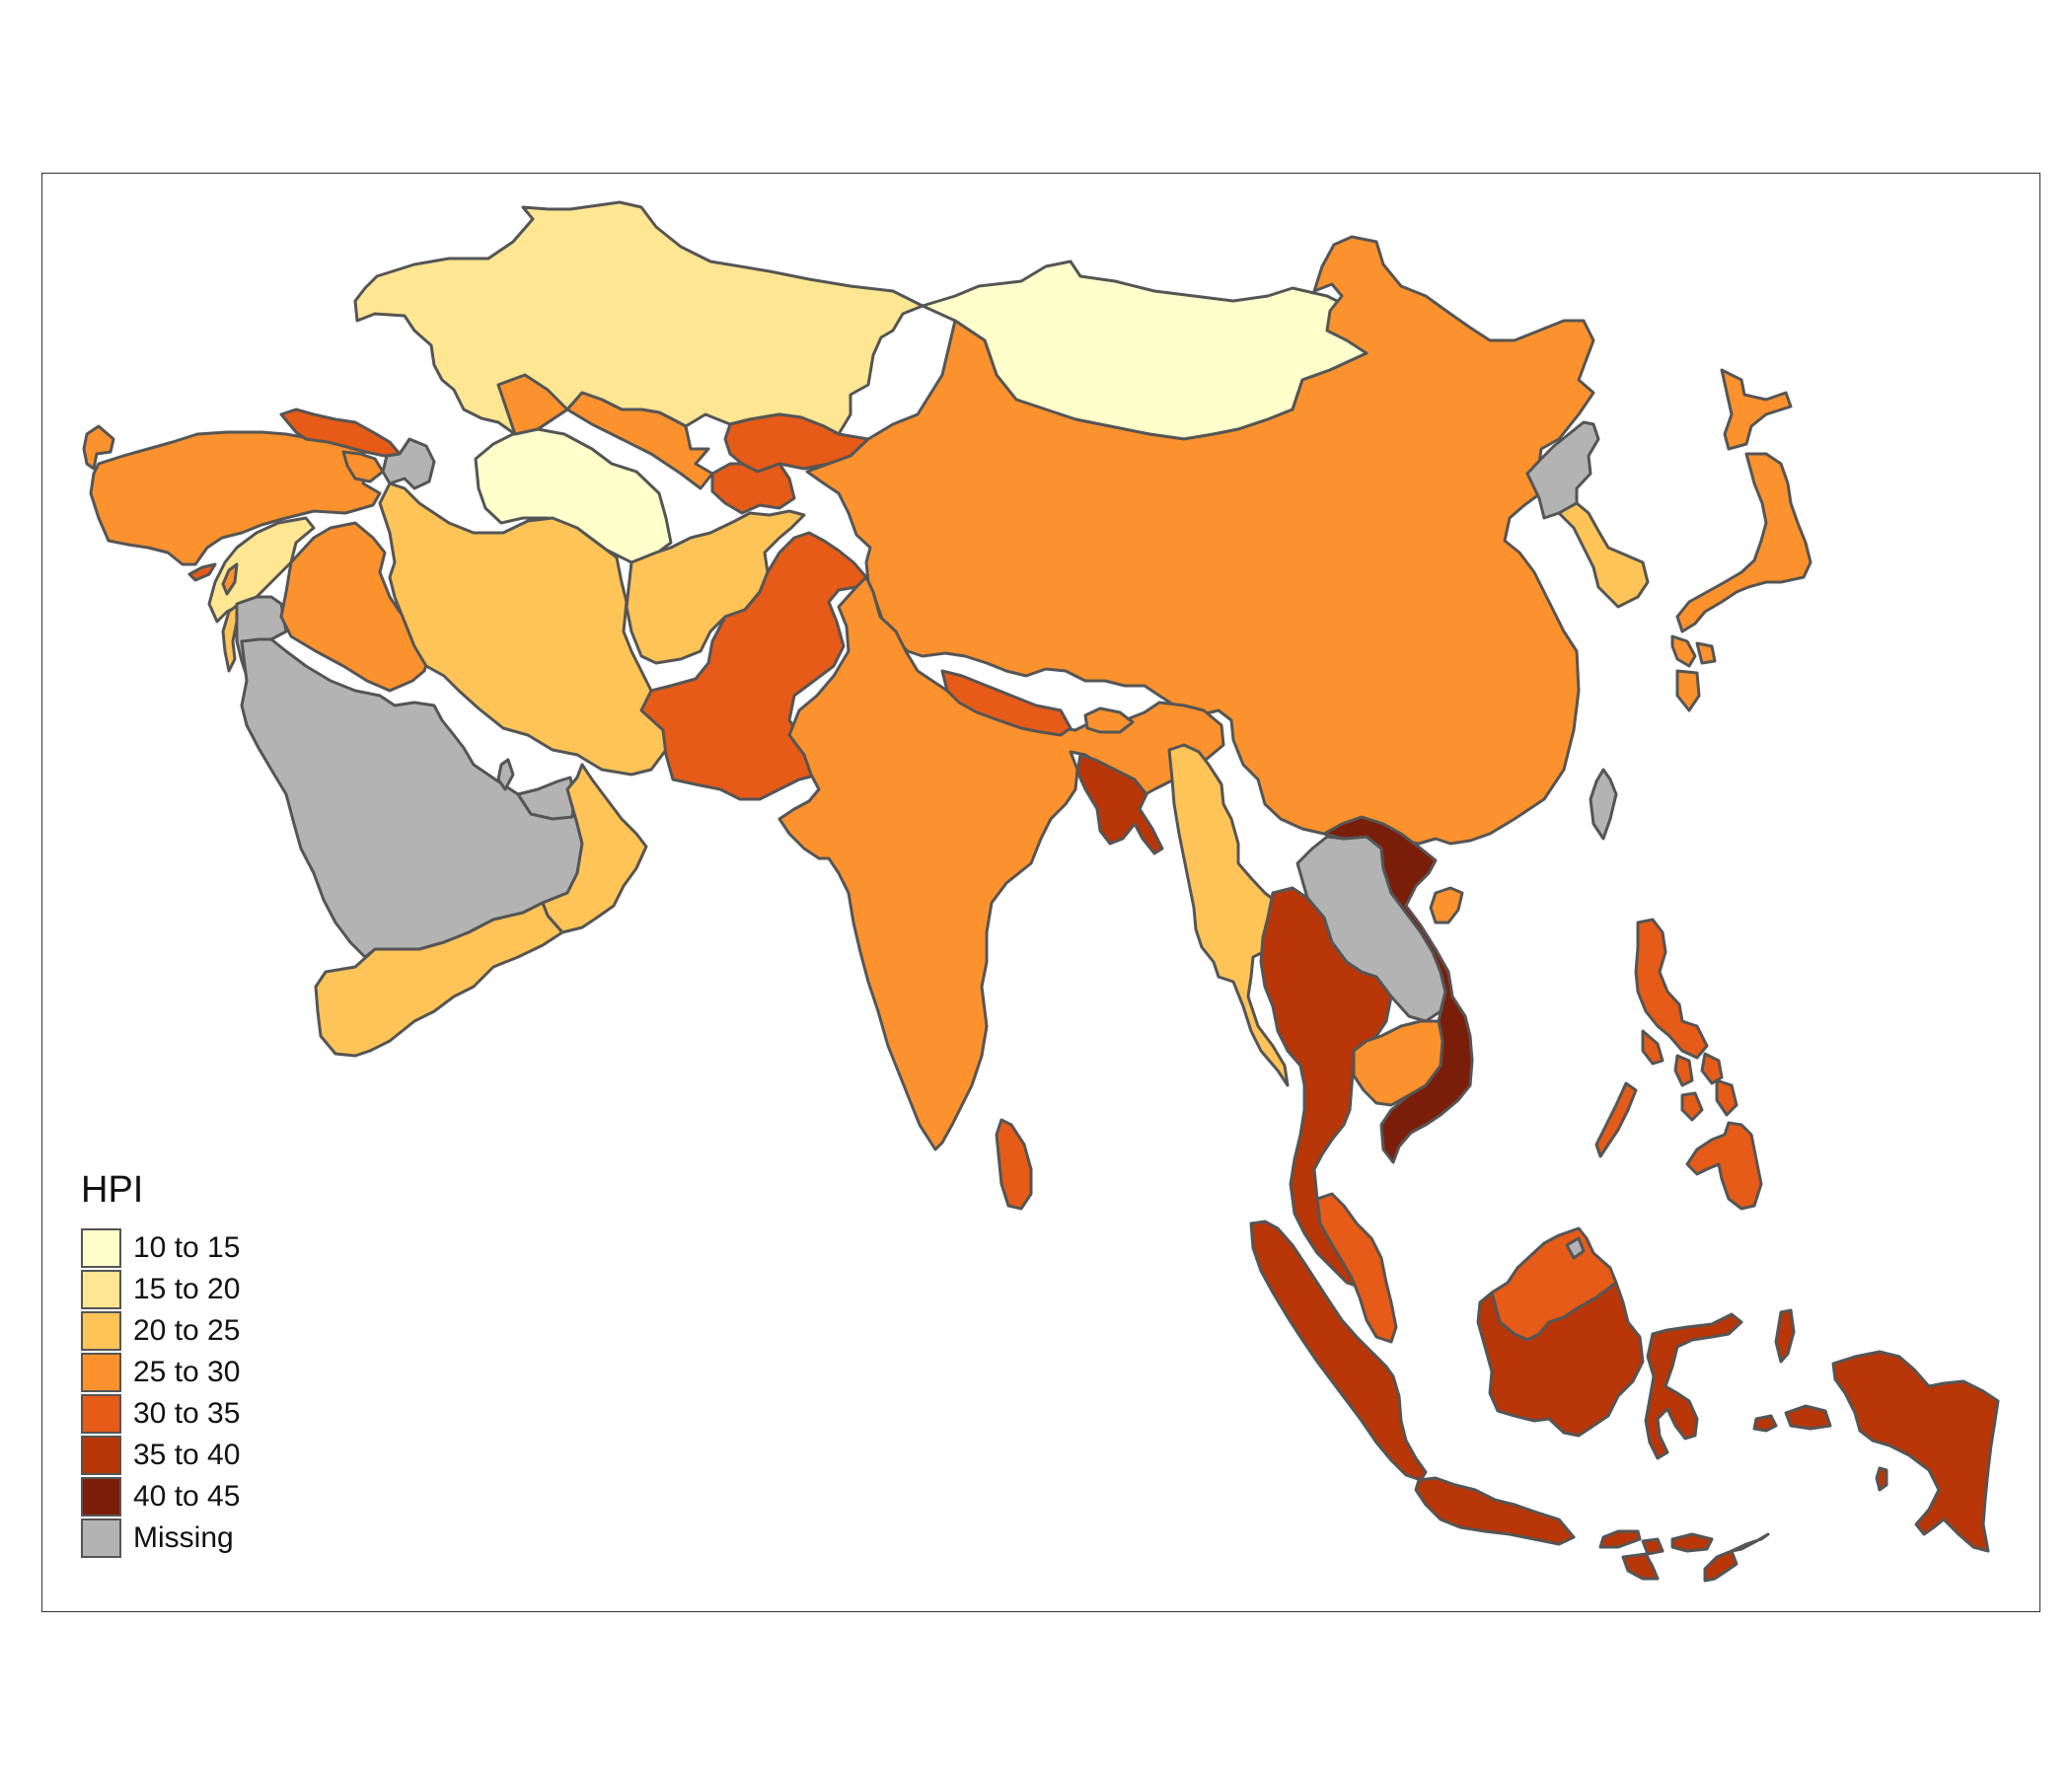  I want to click on region-bhutan, so click(1109, 720).